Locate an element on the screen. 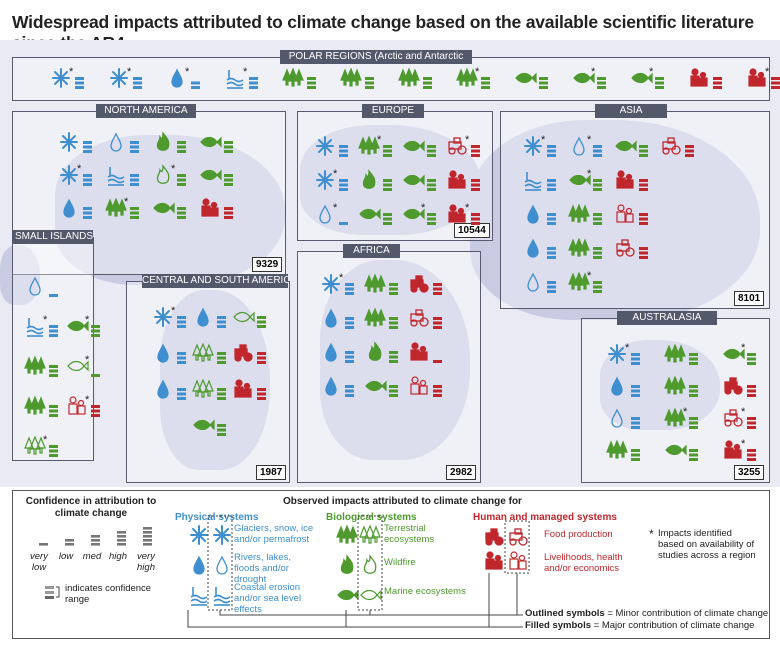 This screenshot has width=780, height=651. central-south-america-livelihood-icon is located at coordinates (250, 389).